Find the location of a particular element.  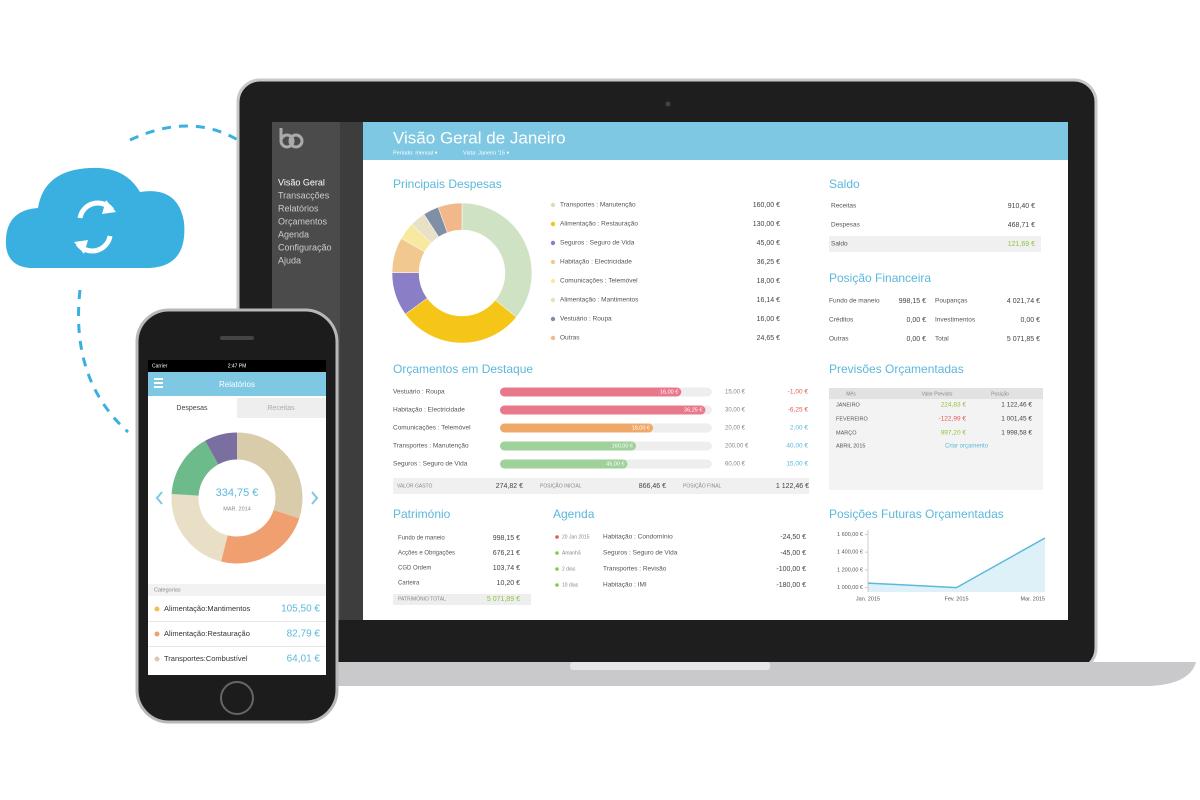

create-link: Criar orçamento is located at coordinates (967, 447).